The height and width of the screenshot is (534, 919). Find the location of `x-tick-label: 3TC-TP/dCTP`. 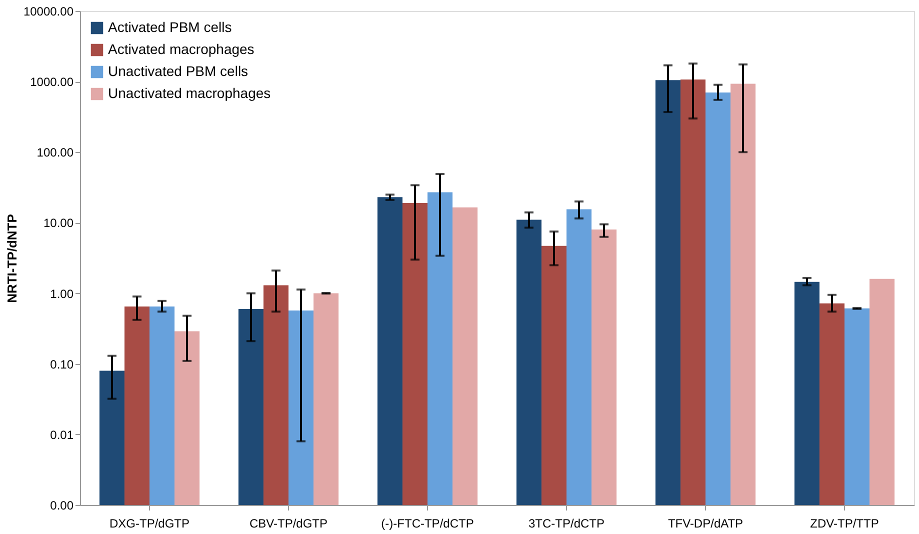

x-tick-label: 3TC-TP/dCTP is located at coordinates (566, 523).